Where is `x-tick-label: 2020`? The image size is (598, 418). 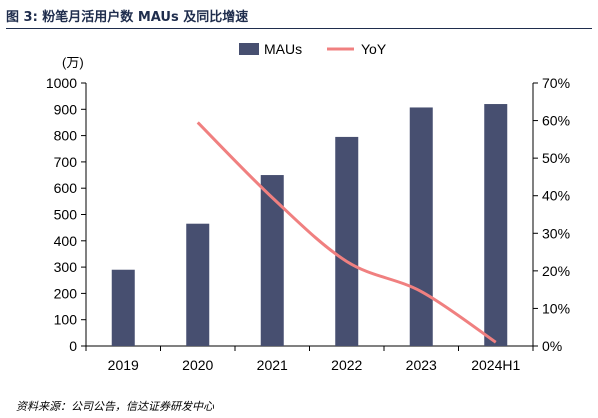
x-tick-label: 2020 is located at coordinates (197, 365).